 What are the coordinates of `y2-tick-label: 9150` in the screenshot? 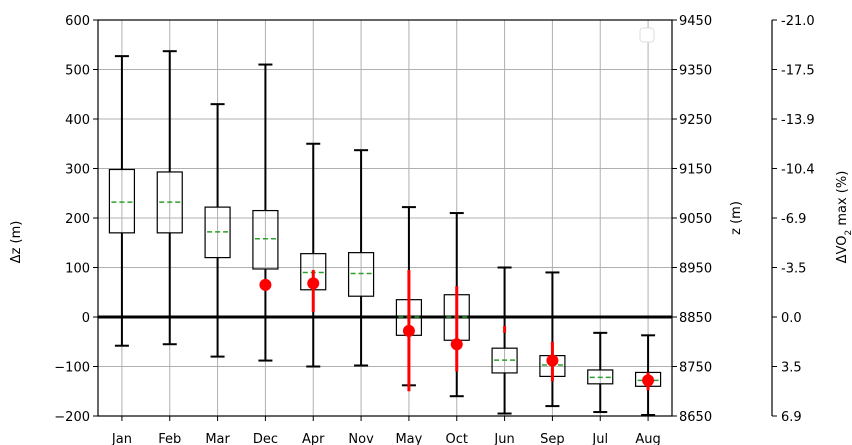 It's located at (695, 170).